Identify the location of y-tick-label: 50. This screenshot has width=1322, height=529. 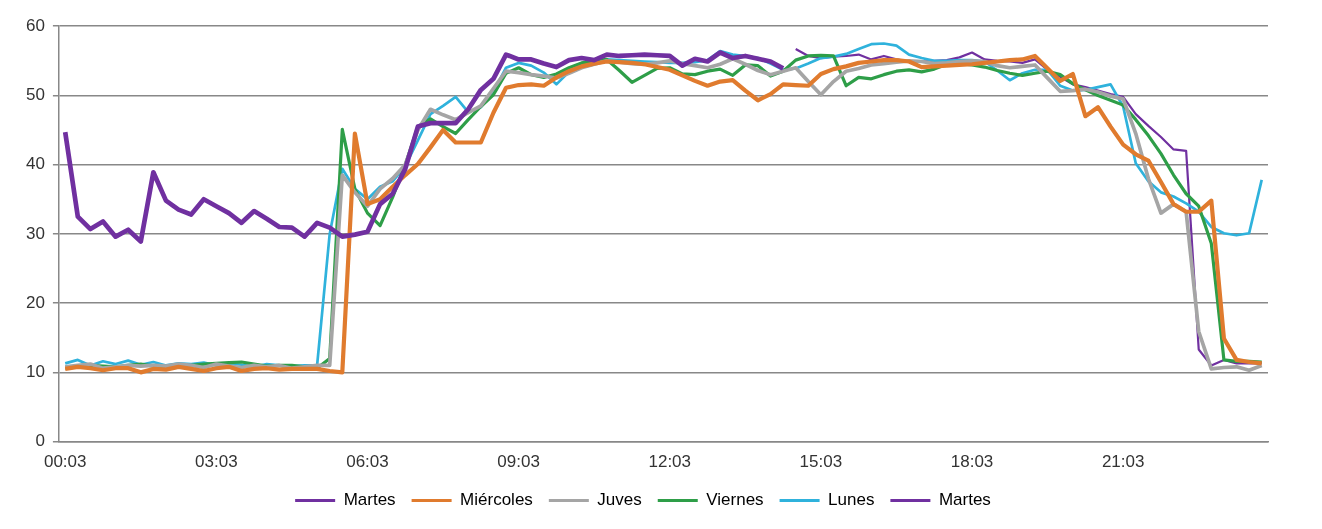
(35, 95).